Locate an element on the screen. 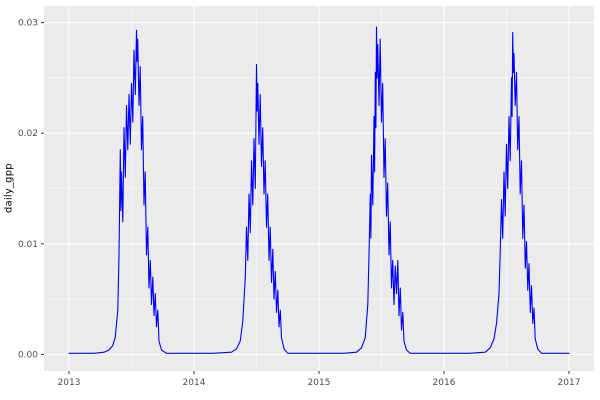 The image size is (600, 400). y-tick-label: 0.01 is located at coordinates (28, 245).